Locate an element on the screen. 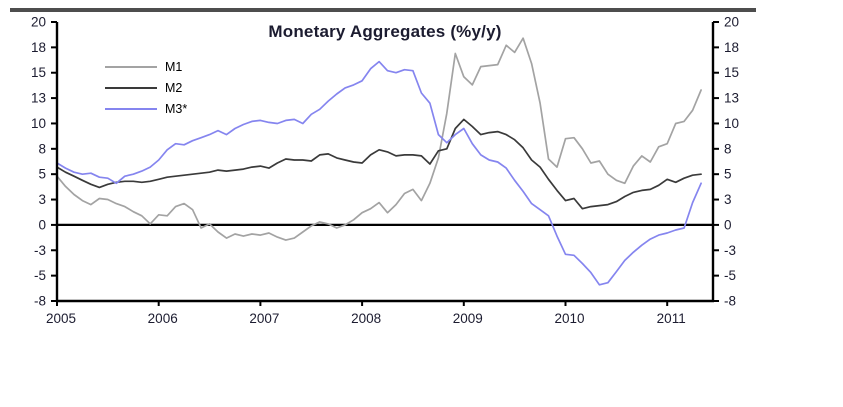 Image resolution: width=843 pixels, height=407 pixels. y-tick-label-right: 3 is located at coordinates (728, 199).